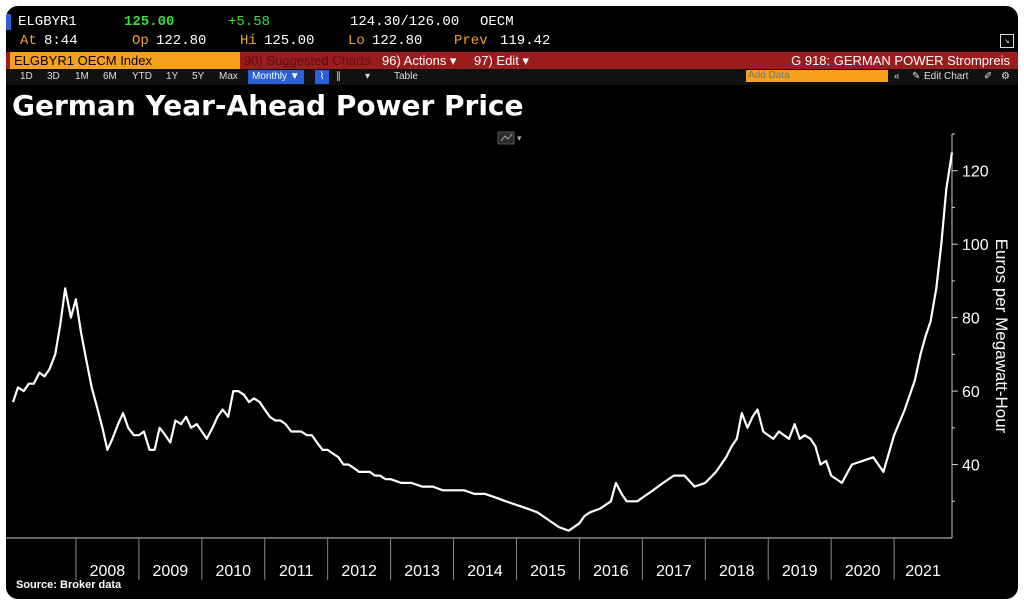 This screenshot has height=605, width=1024. I want to click on prev-value: 119.42, so click(525, 41).